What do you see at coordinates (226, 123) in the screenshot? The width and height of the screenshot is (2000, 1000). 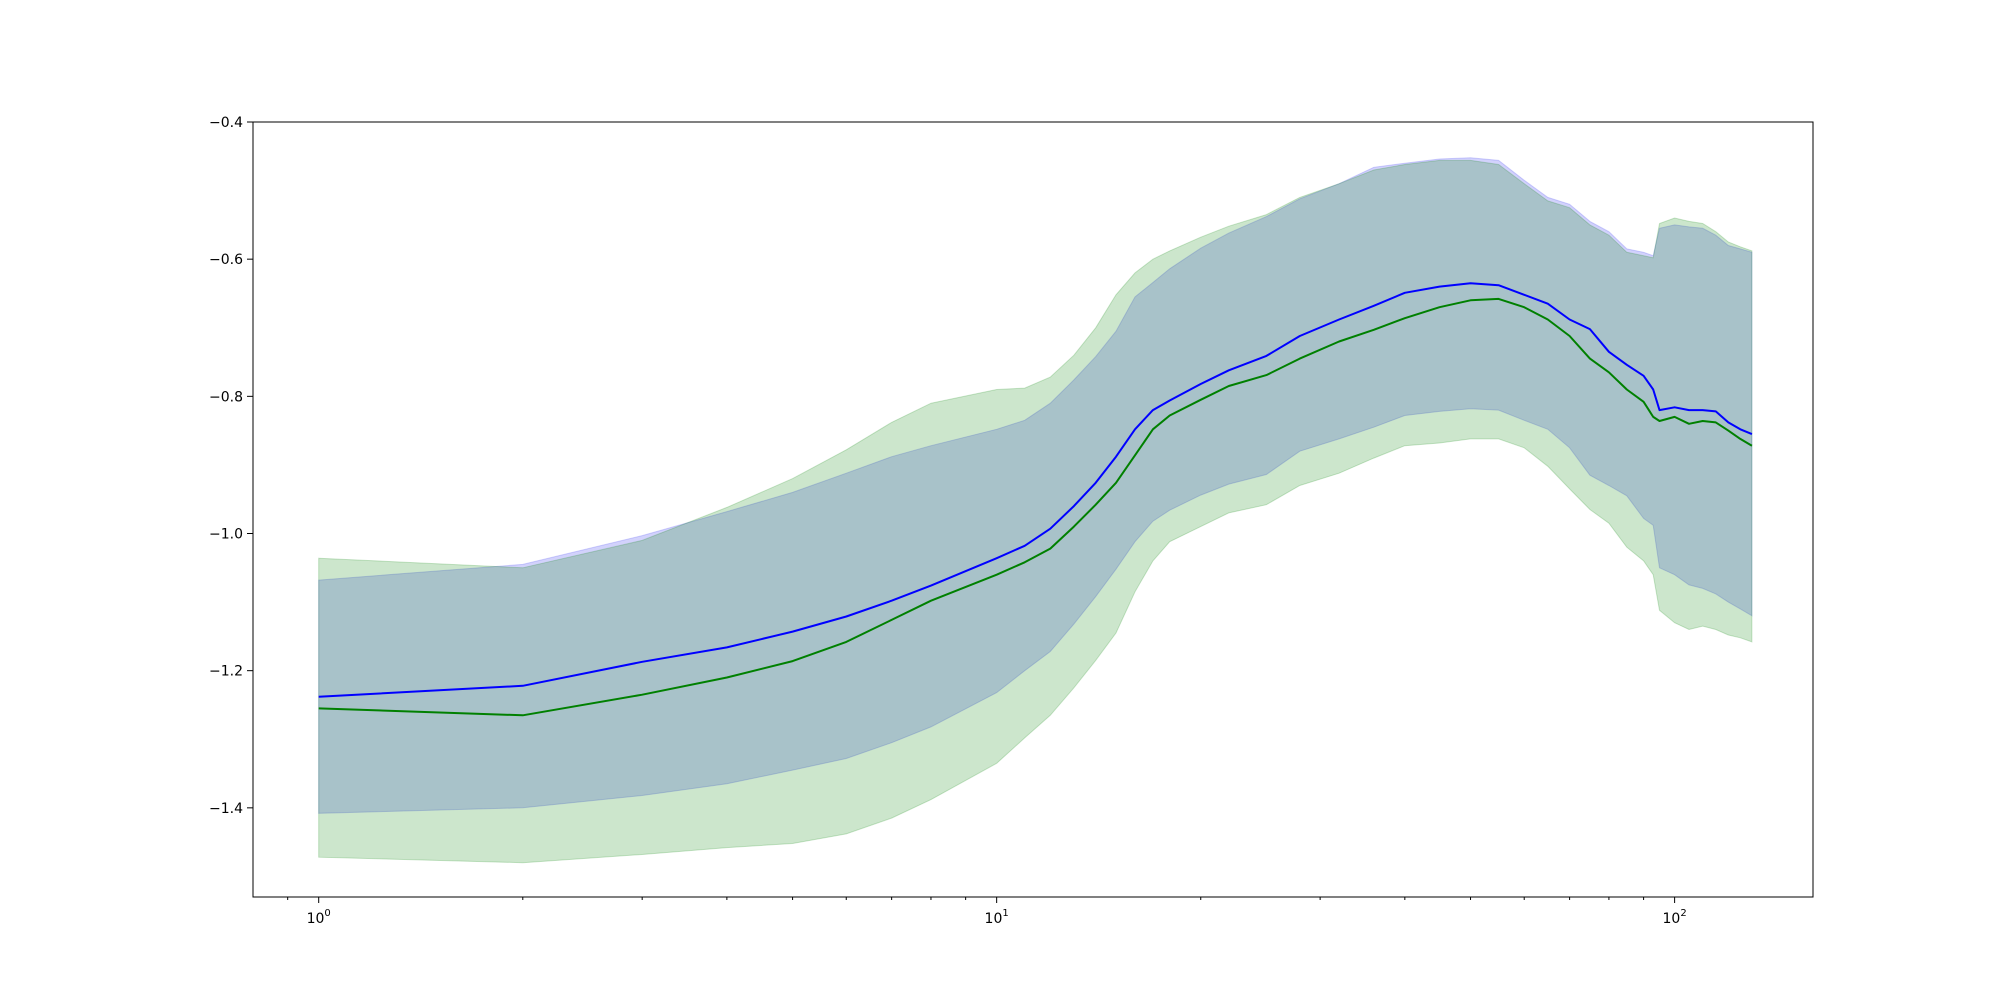 I see `y-tick-label: −0.4` at bounding box center [226, 123].